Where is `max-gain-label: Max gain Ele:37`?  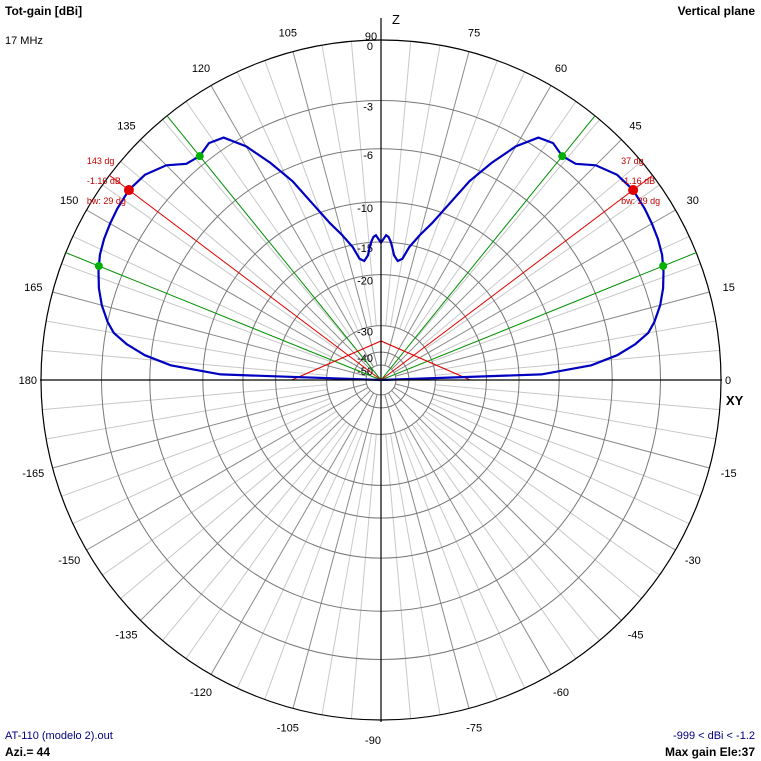
max-gain-label: Max gain Ele:37 is located at coordinates (709, 752).